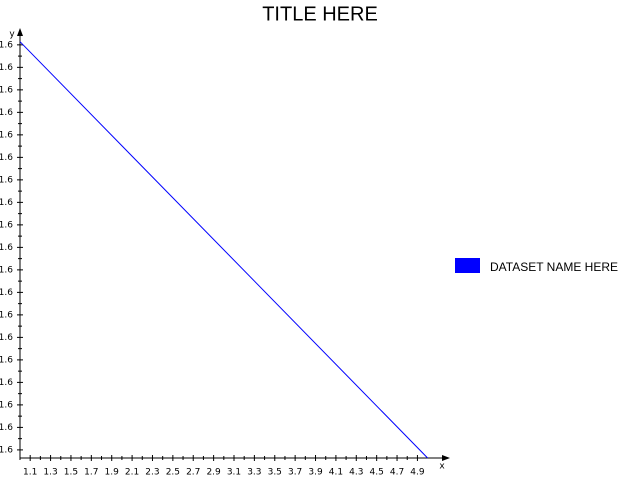 The height and width of the screenshot is (480, 640). What do you see at coordinates (442, 467) in the screenshot?
I see `x-axis-label: x` at bounding box center [442, 467].